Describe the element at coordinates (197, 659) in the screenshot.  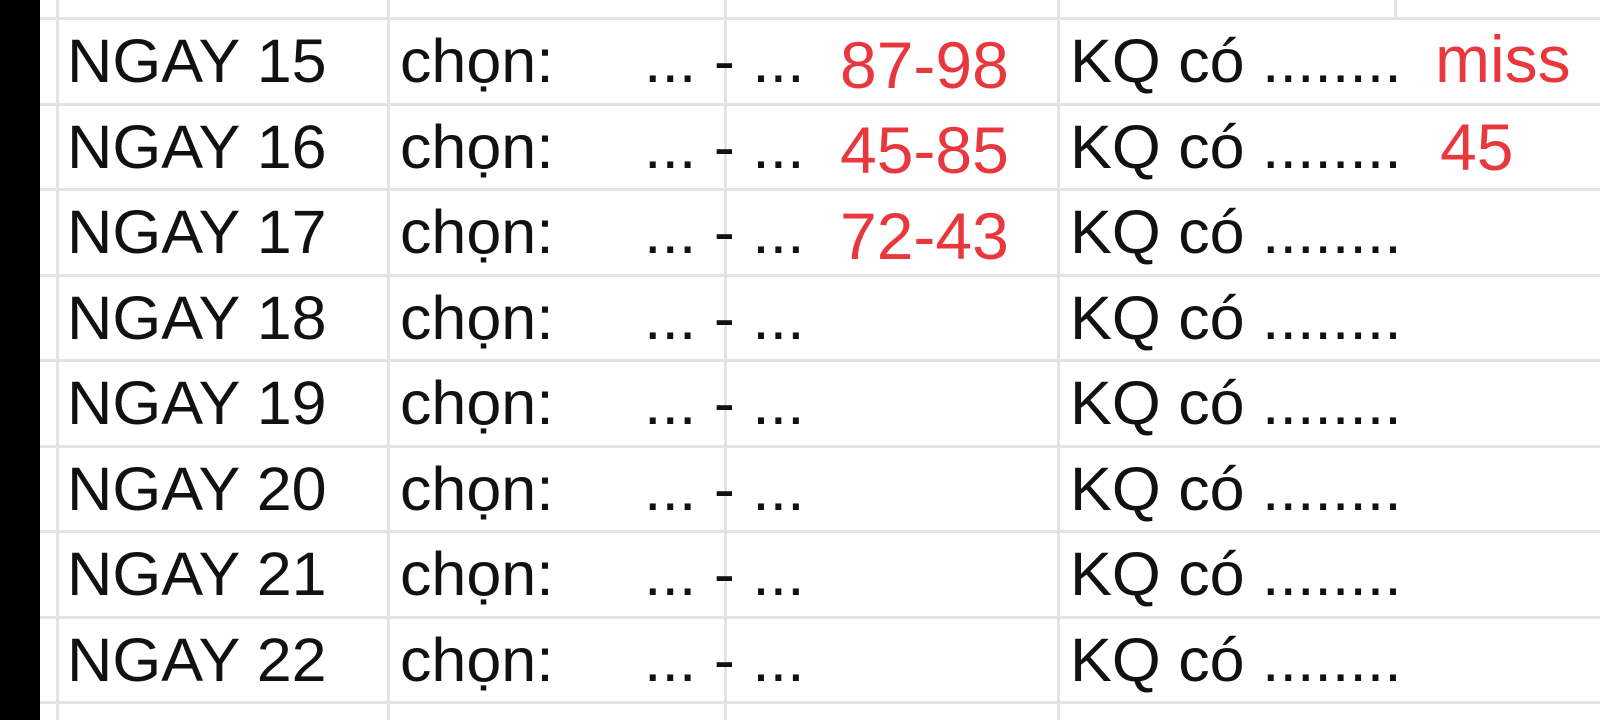
I see `day-cell: NGAY 22` at that location.